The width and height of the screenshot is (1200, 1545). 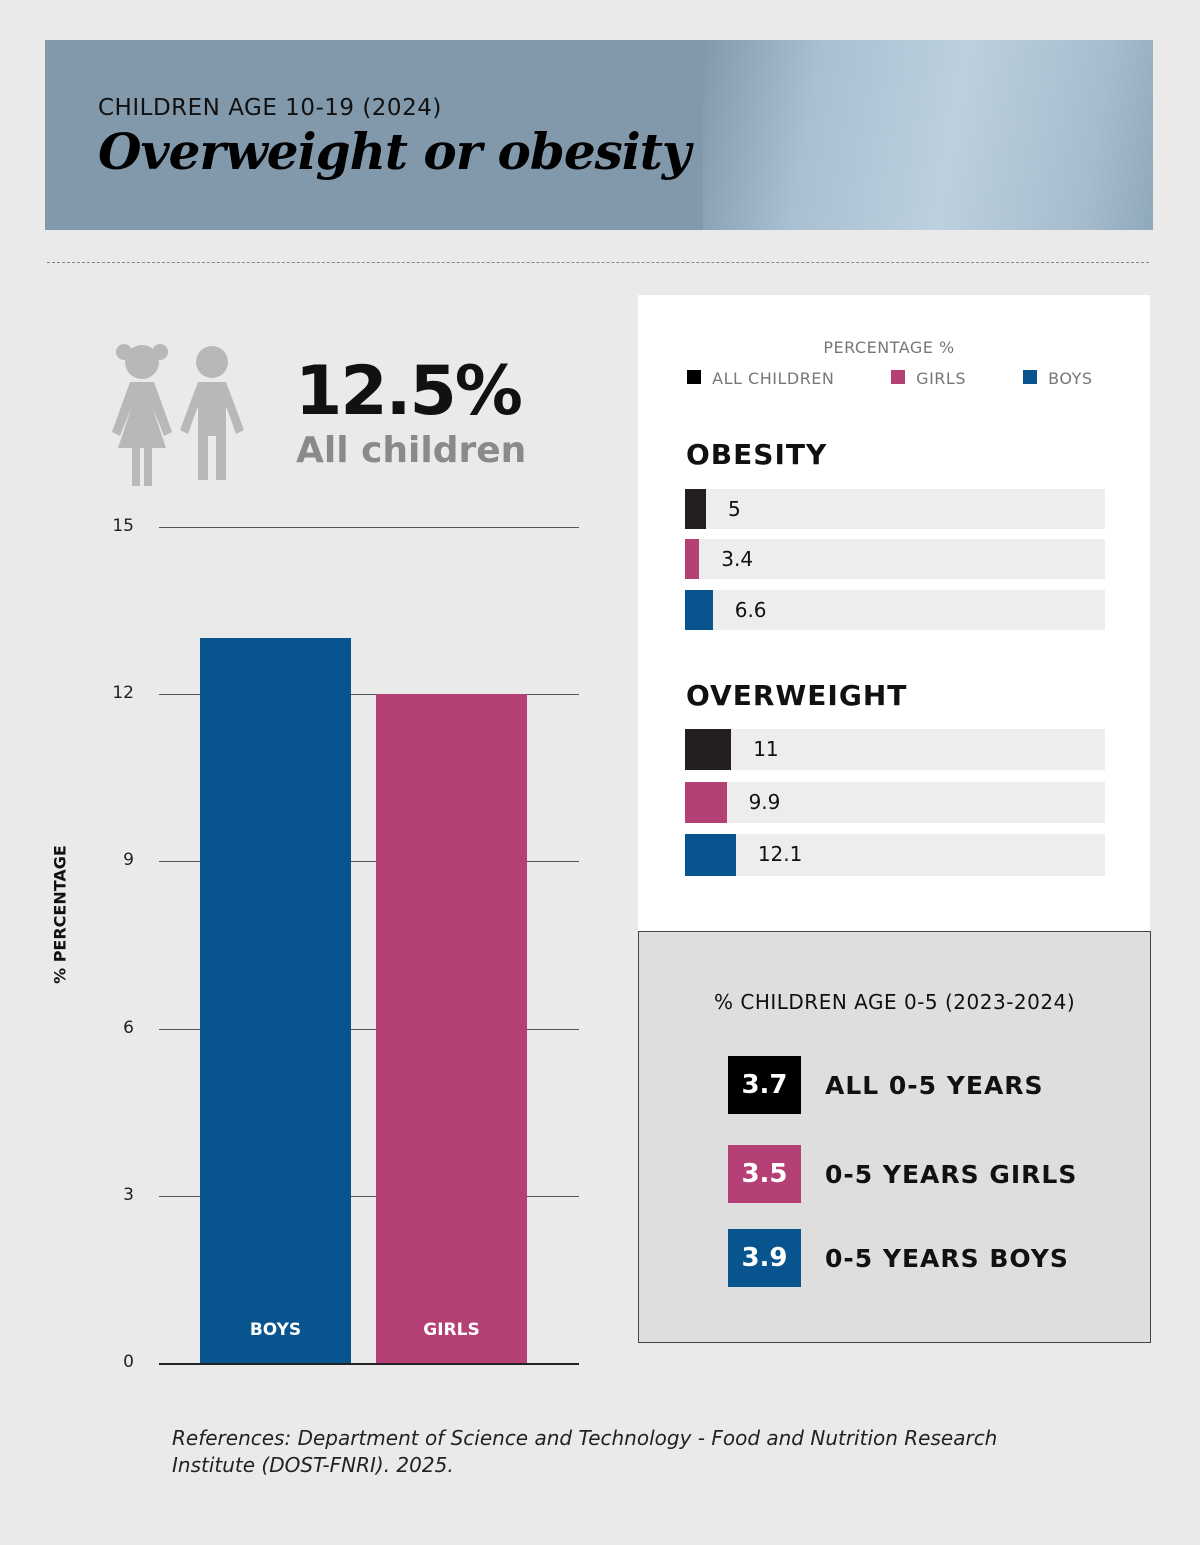 I want to click on swatch-all, so click(x=694, y=377).